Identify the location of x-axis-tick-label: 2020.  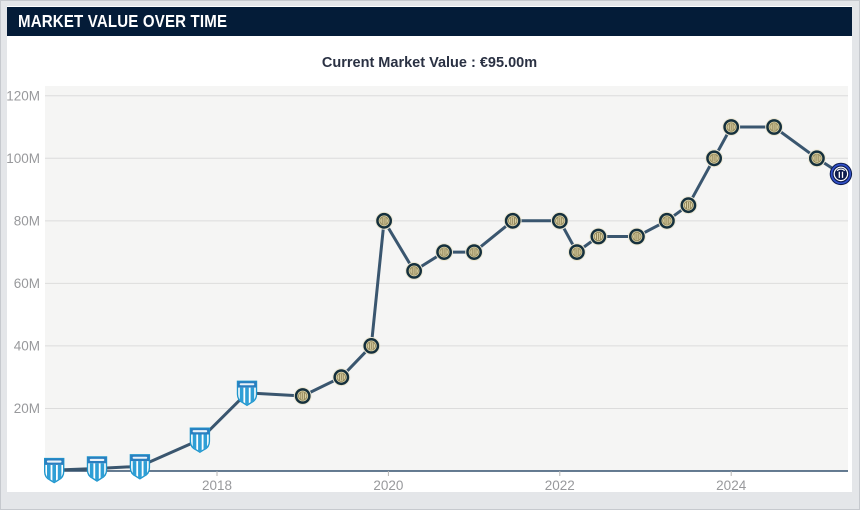
(388, 485).